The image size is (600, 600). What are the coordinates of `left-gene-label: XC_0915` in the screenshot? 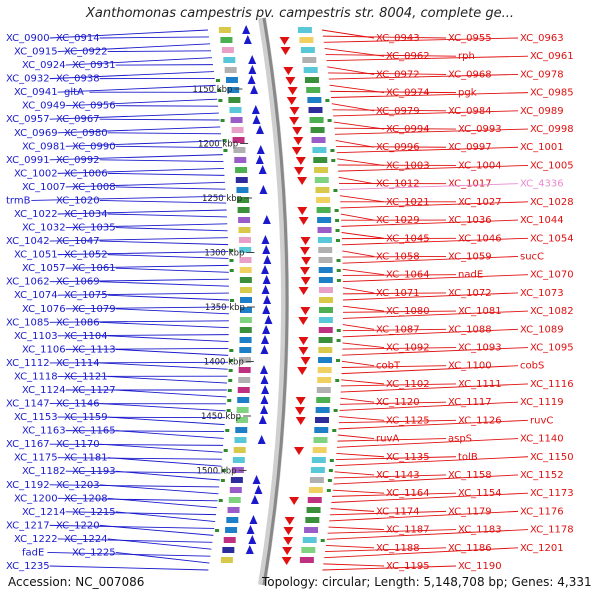 It's located at (36, 52).